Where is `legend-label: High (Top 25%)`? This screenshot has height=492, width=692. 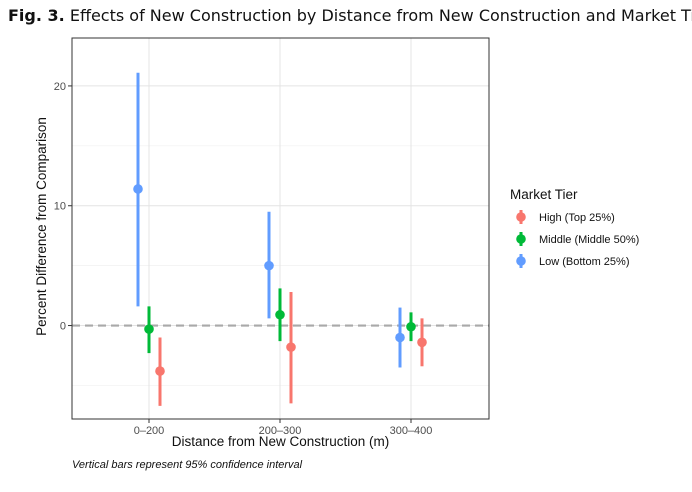 legend-label: High (Top 25%) is located at coordinates (577, 218).